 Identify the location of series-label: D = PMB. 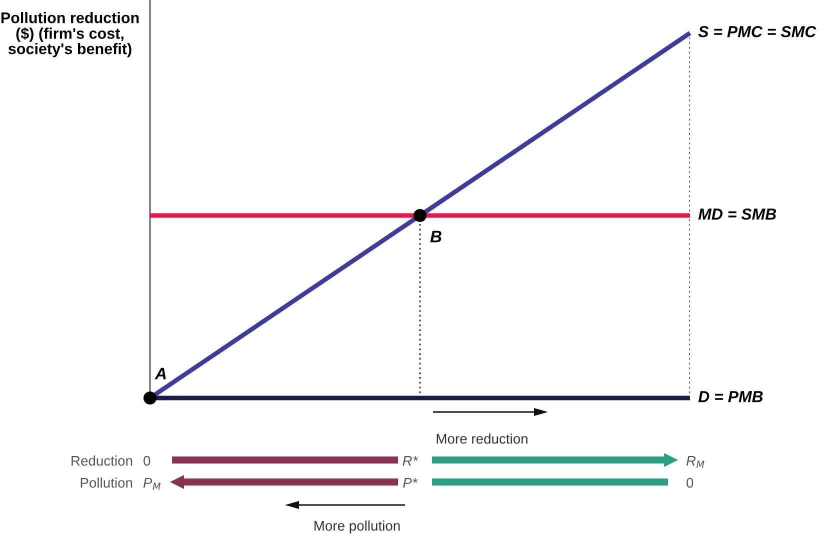
(730, 396).